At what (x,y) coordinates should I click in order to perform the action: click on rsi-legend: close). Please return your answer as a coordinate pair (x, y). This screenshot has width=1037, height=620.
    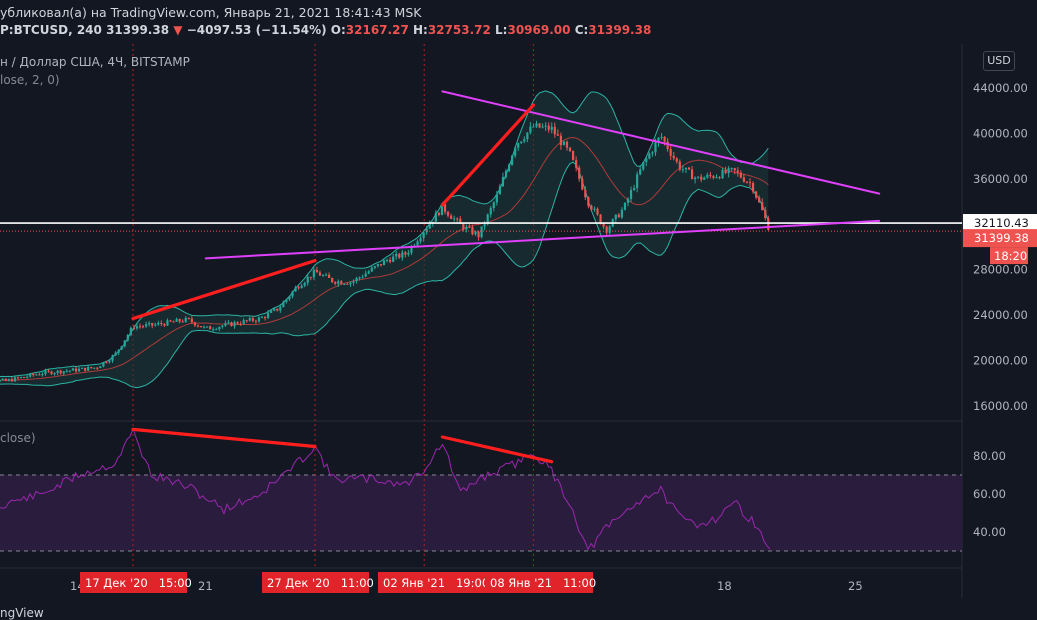
    Looking at the image, I should click on (18, 438).